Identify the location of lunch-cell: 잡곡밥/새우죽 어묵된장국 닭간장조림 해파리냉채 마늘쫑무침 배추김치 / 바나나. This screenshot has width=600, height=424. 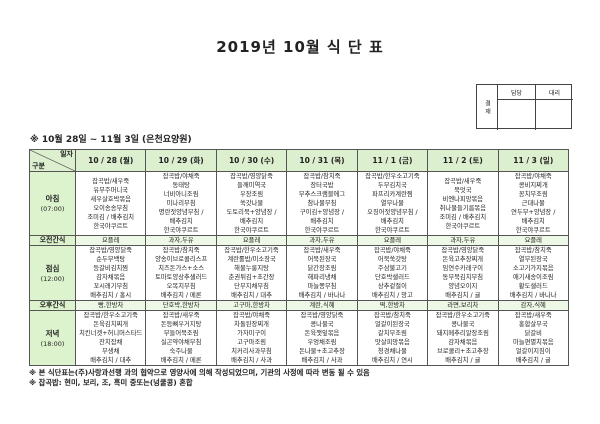
(322, 273).